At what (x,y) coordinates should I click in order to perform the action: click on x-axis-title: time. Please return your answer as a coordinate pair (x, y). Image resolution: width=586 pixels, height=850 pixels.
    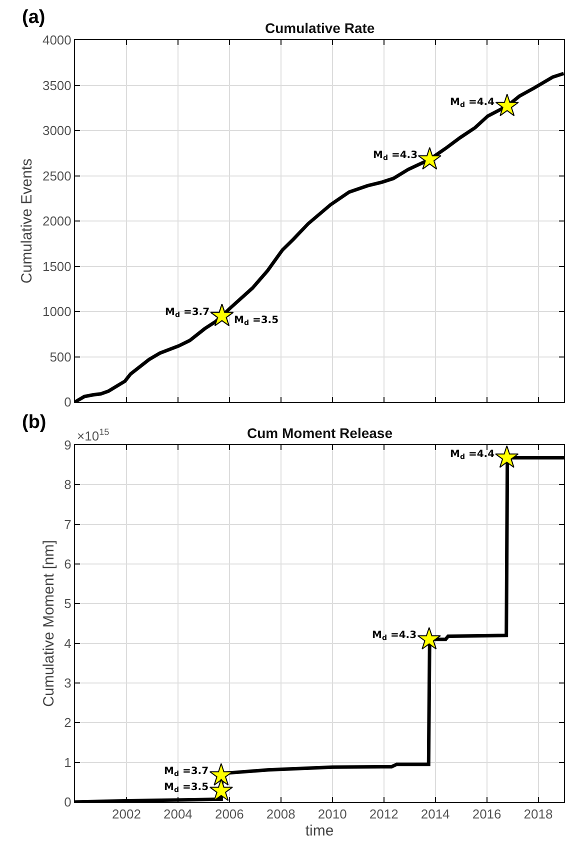
    Looking at the image, I should click on (319, 831).